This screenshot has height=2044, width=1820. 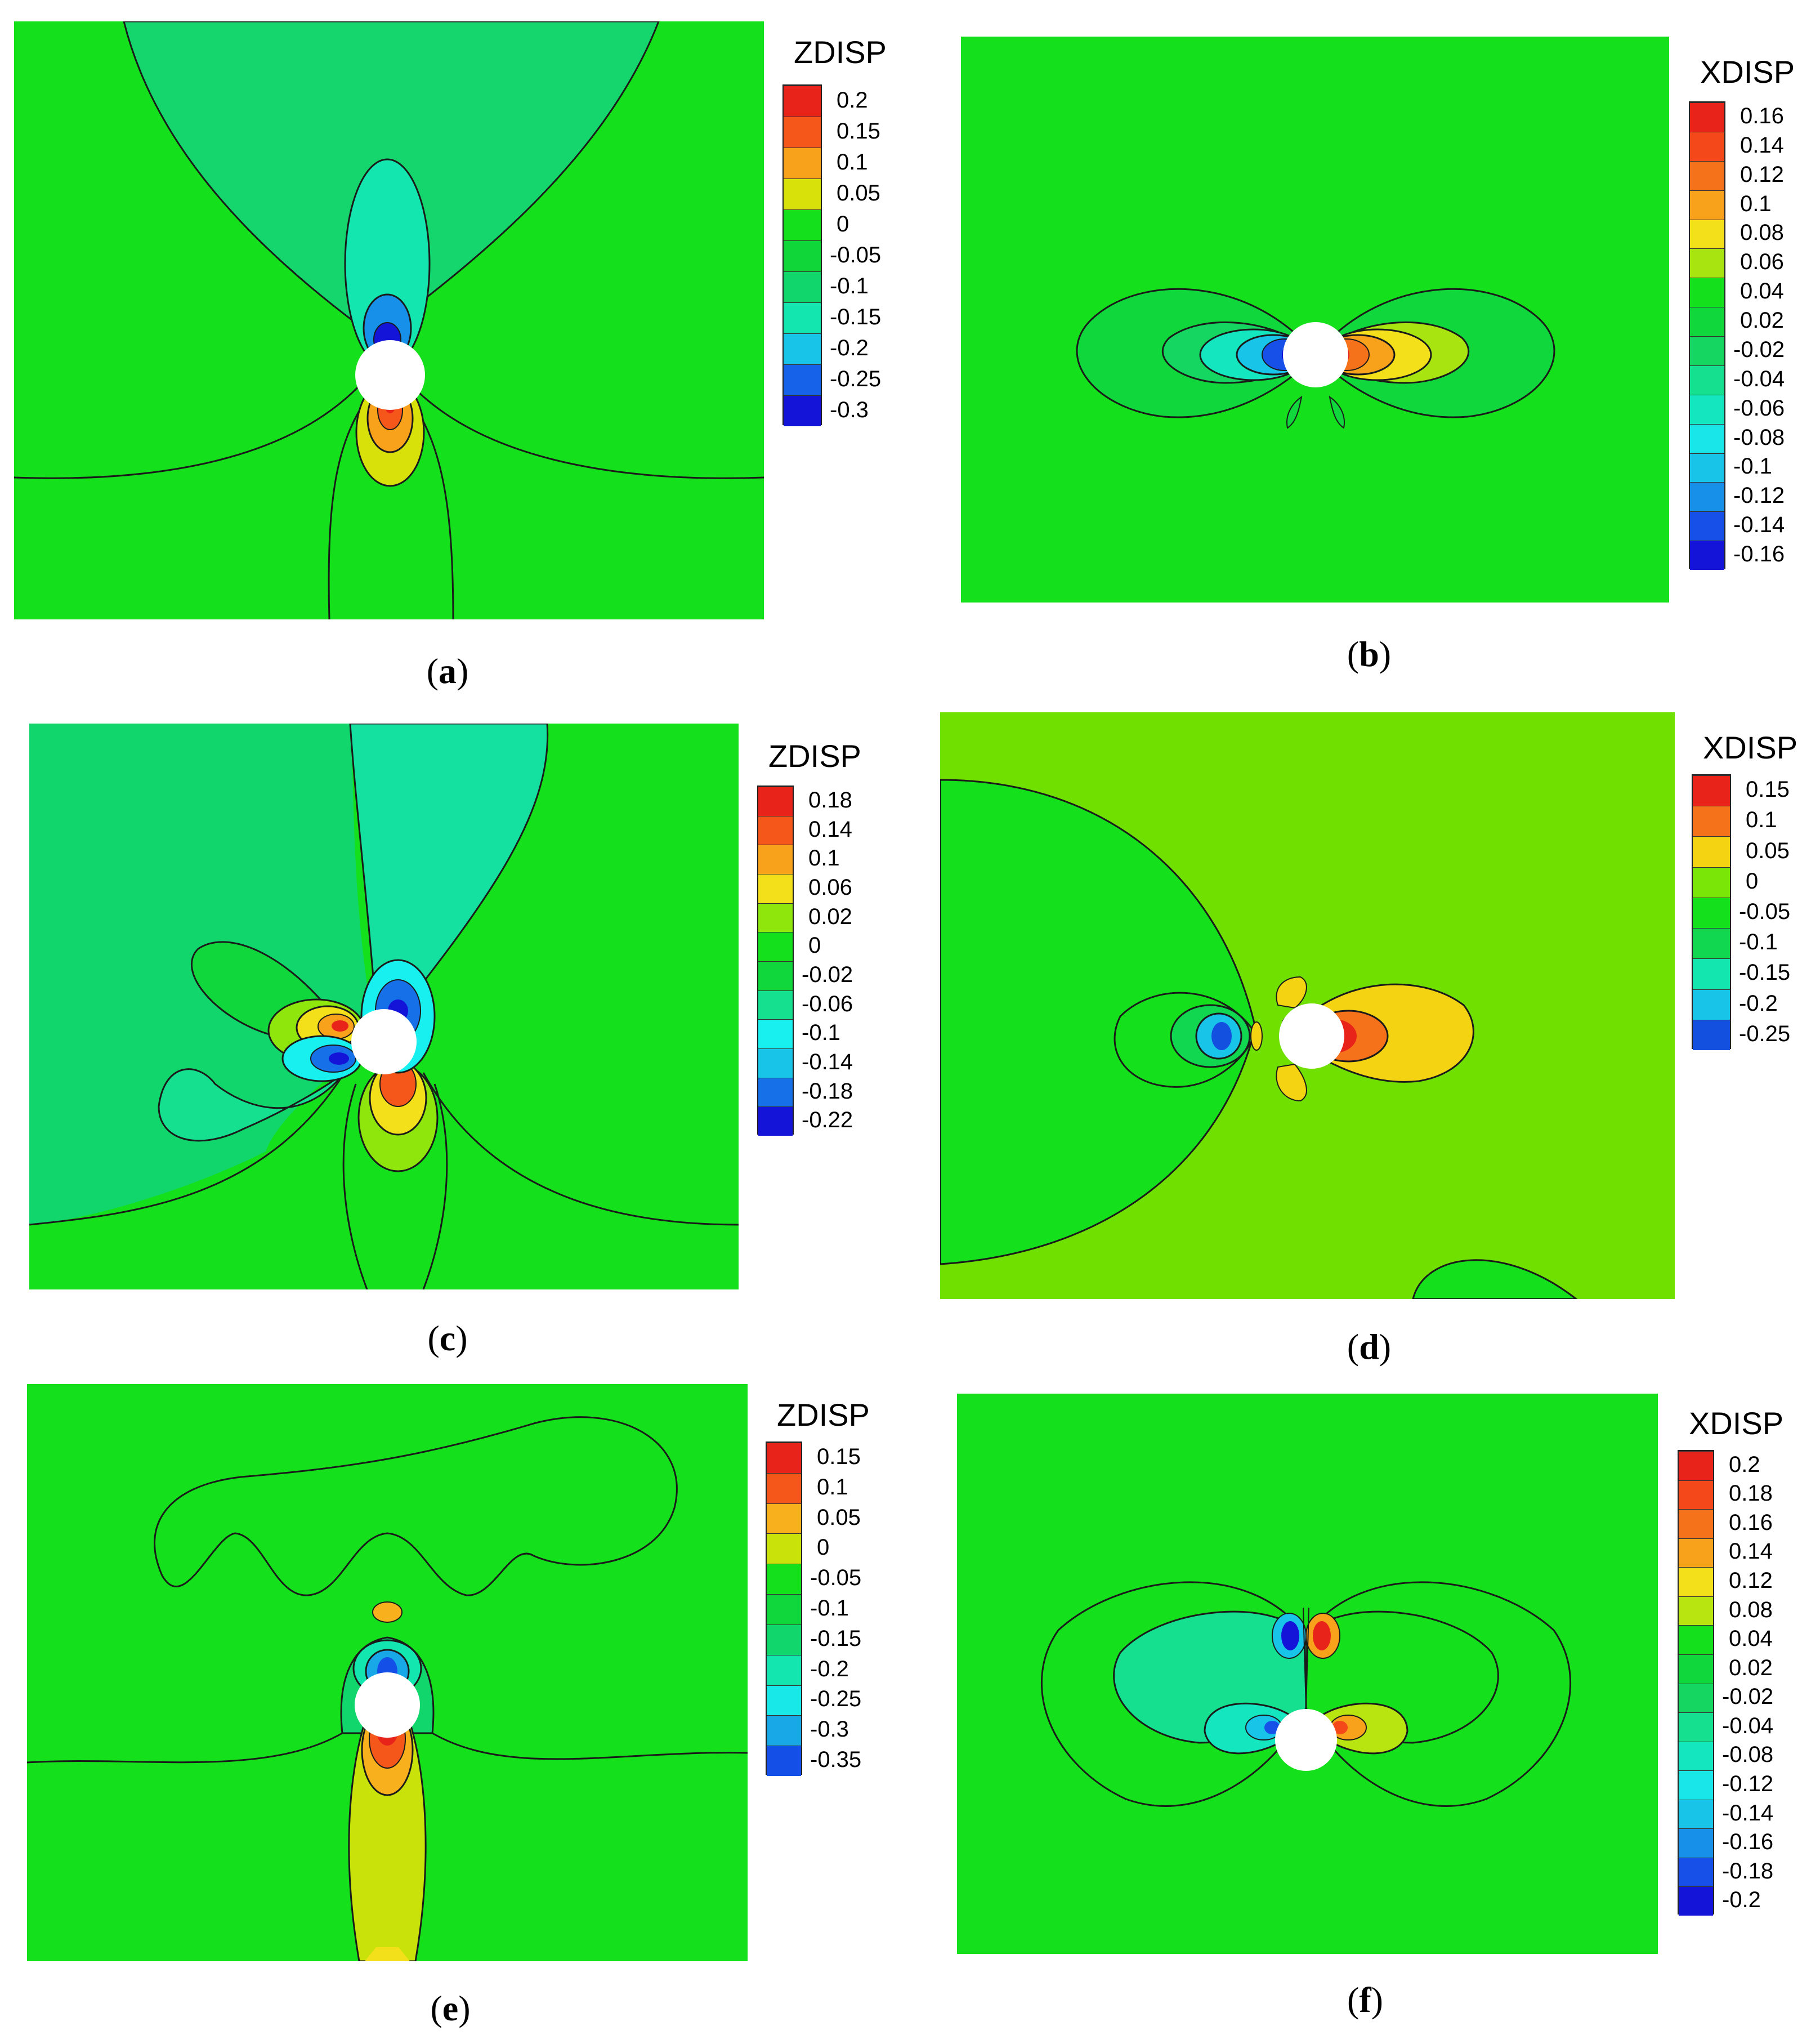 What do you see at coordinates (1744, 1464) in the screenshot?
I see `legend-tick-label: 0.2` at bounding box center [1744, 1464].